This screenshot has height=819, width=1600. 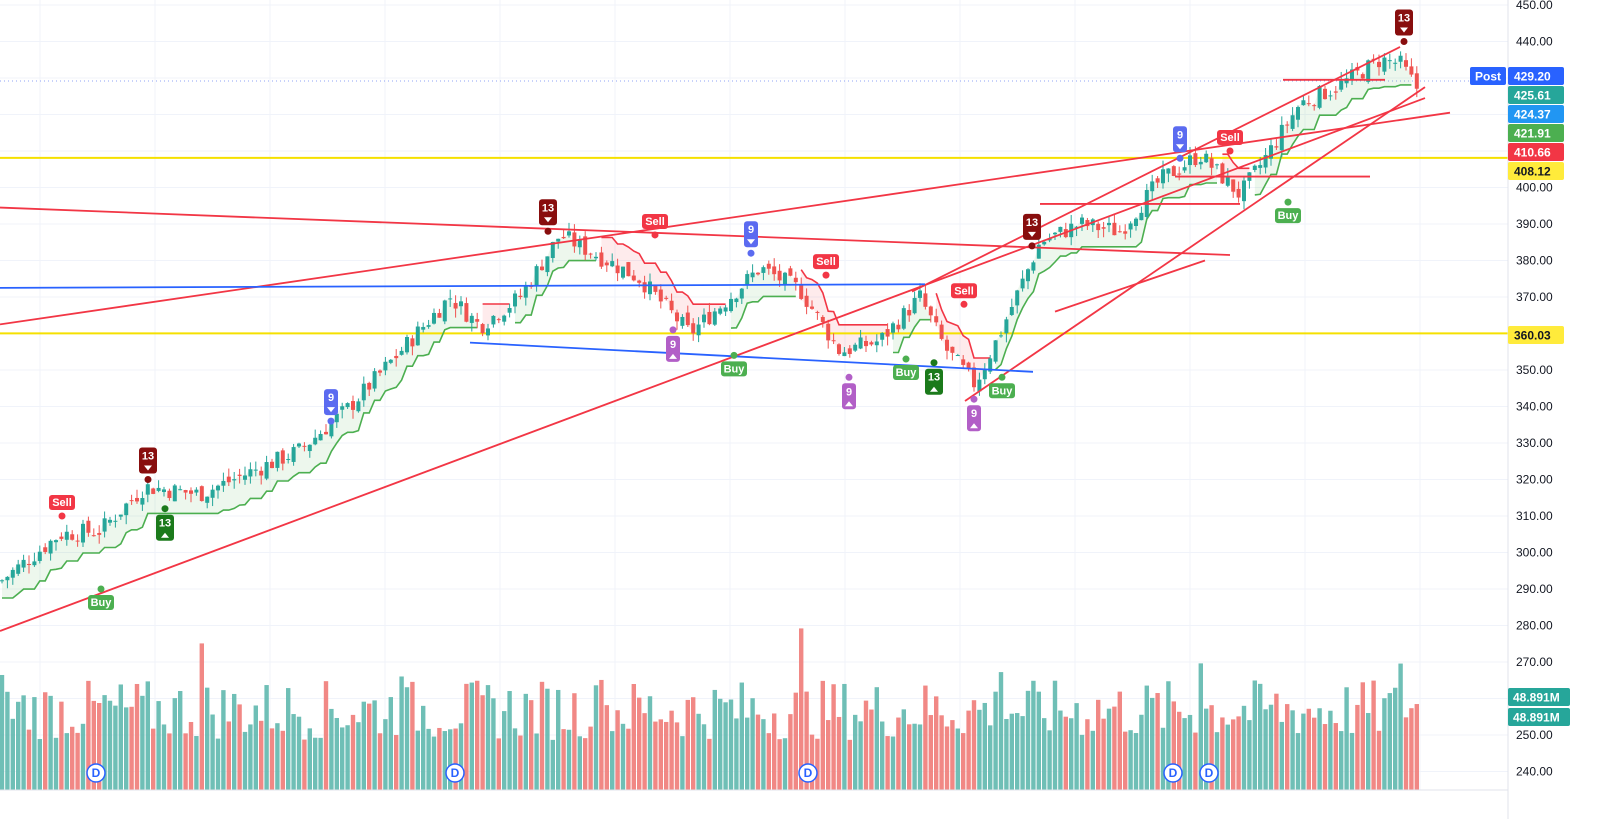 I want to click on signal-text: 9, so click(x=751, y=230).